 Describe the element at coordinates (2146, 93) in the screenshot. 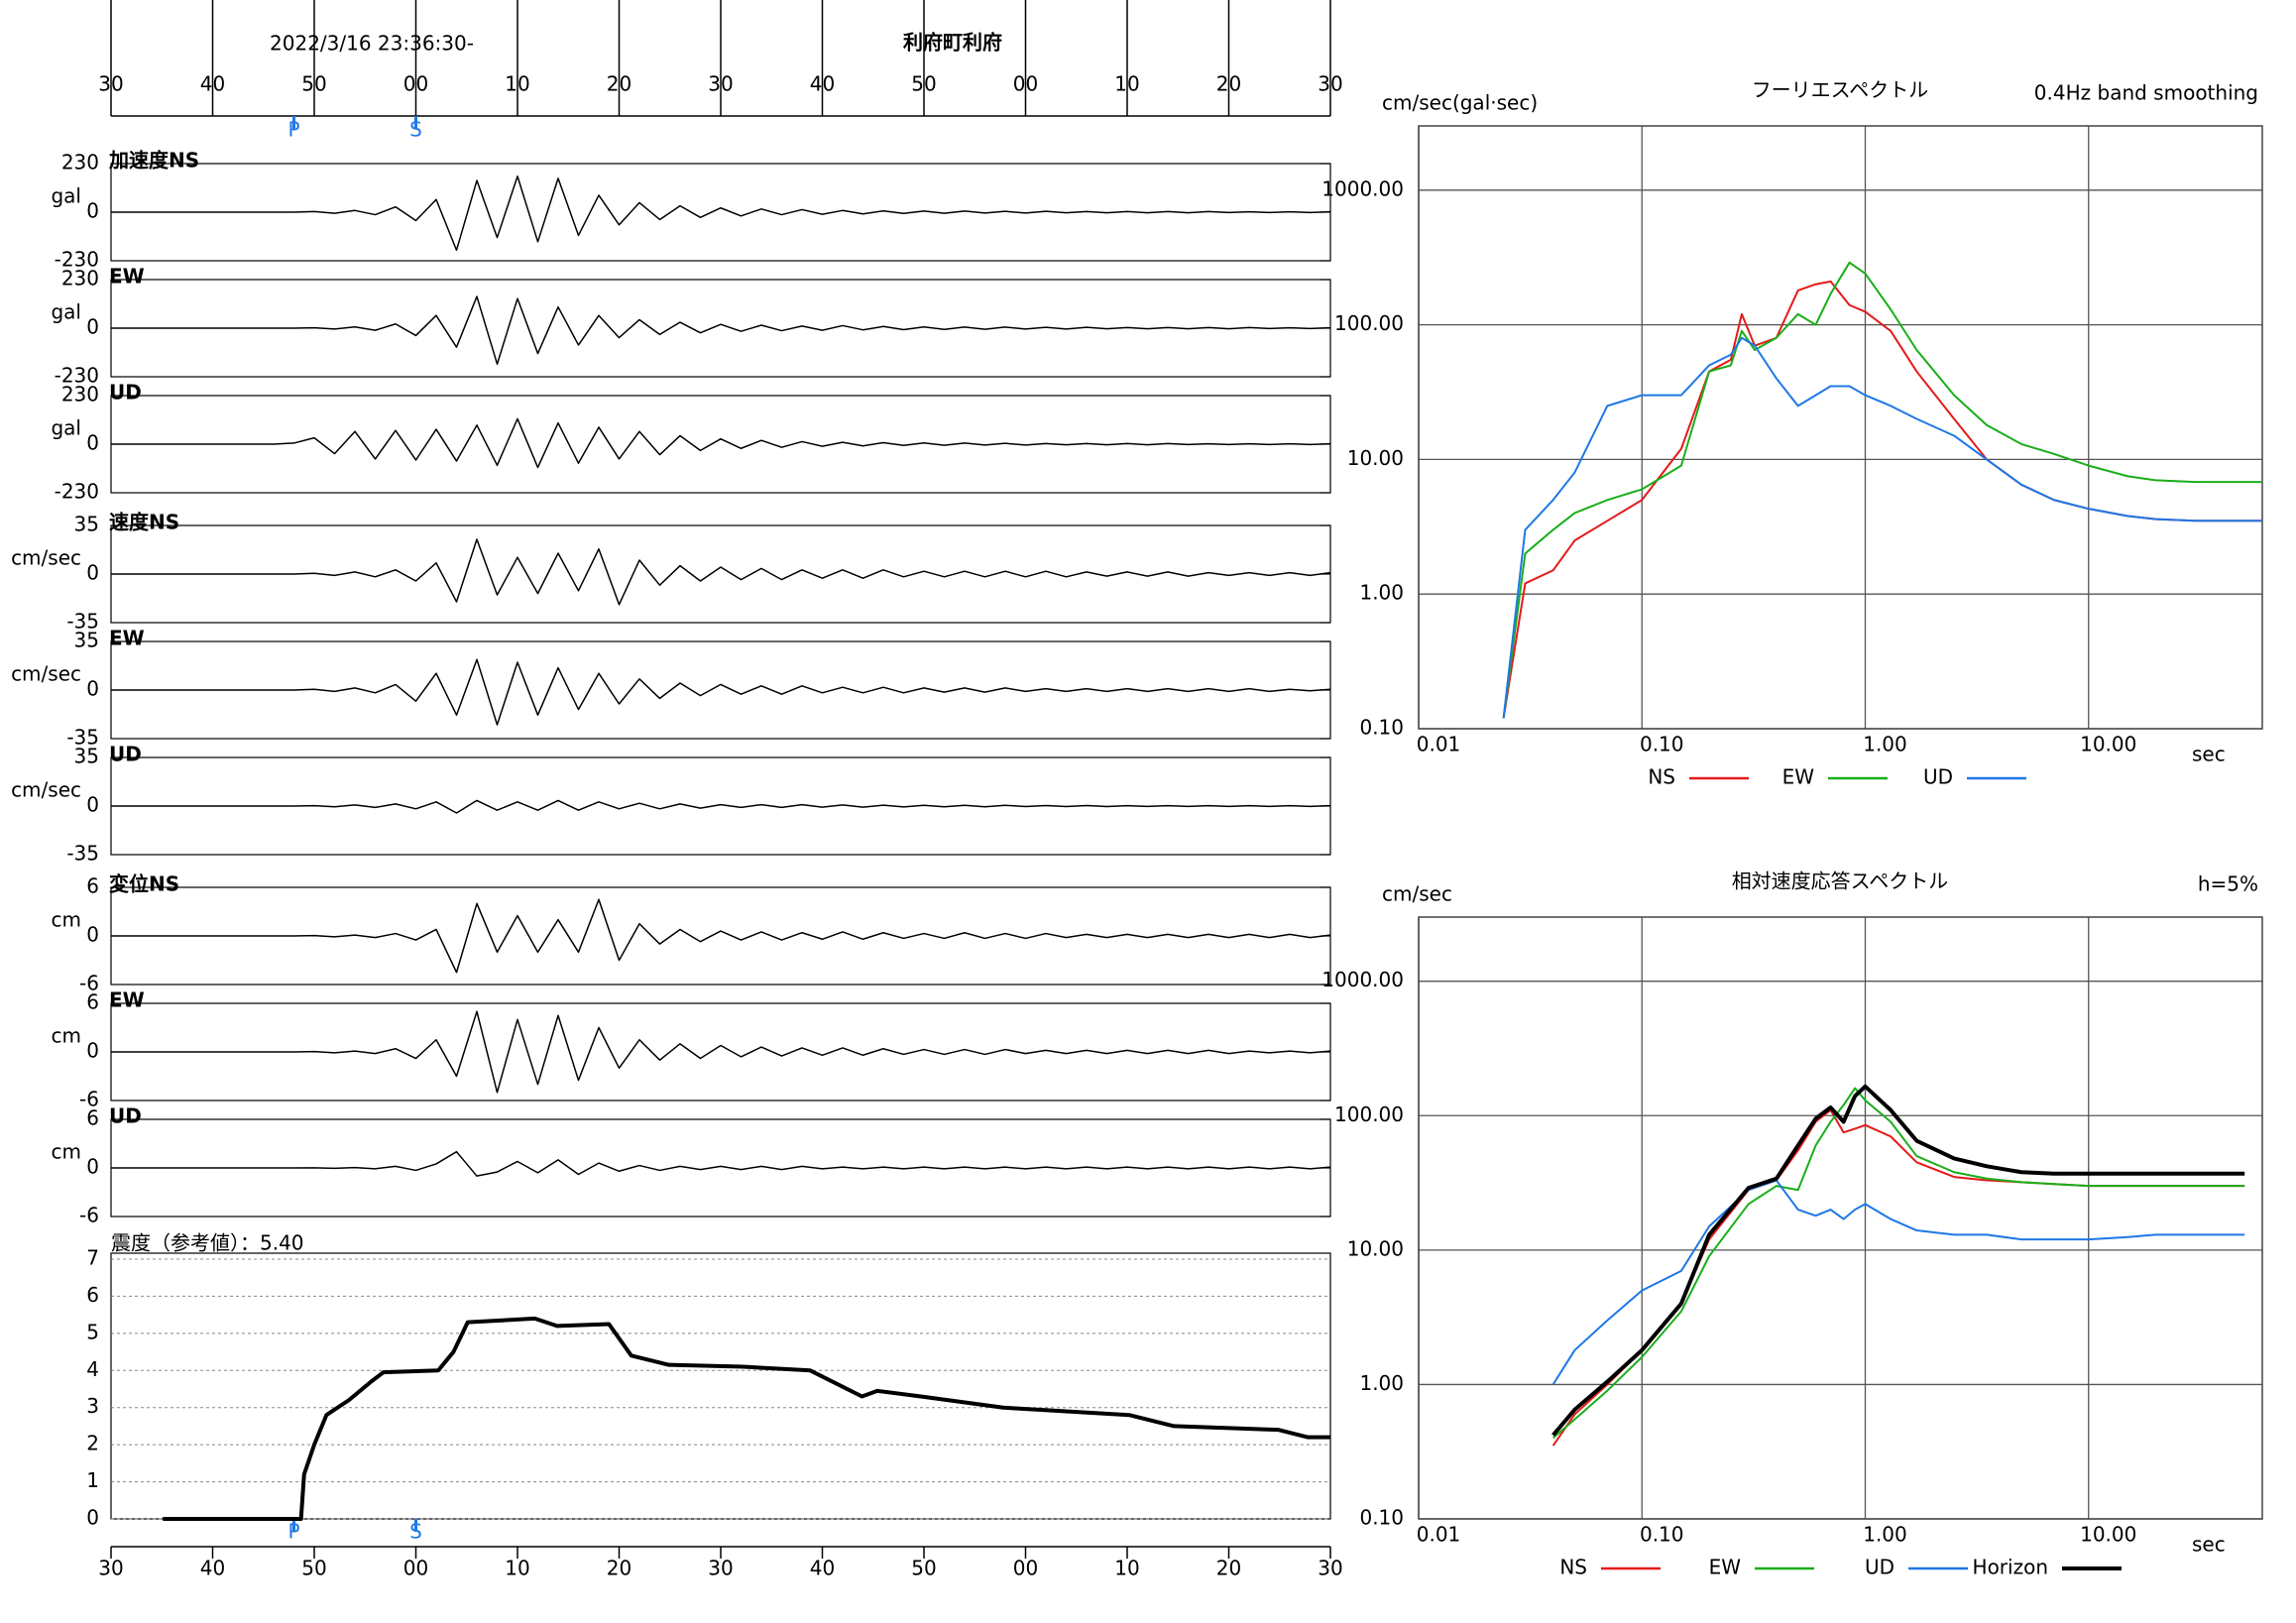

I see `spectrum-subtitle: 0.4Hz band smoothing` at that location.